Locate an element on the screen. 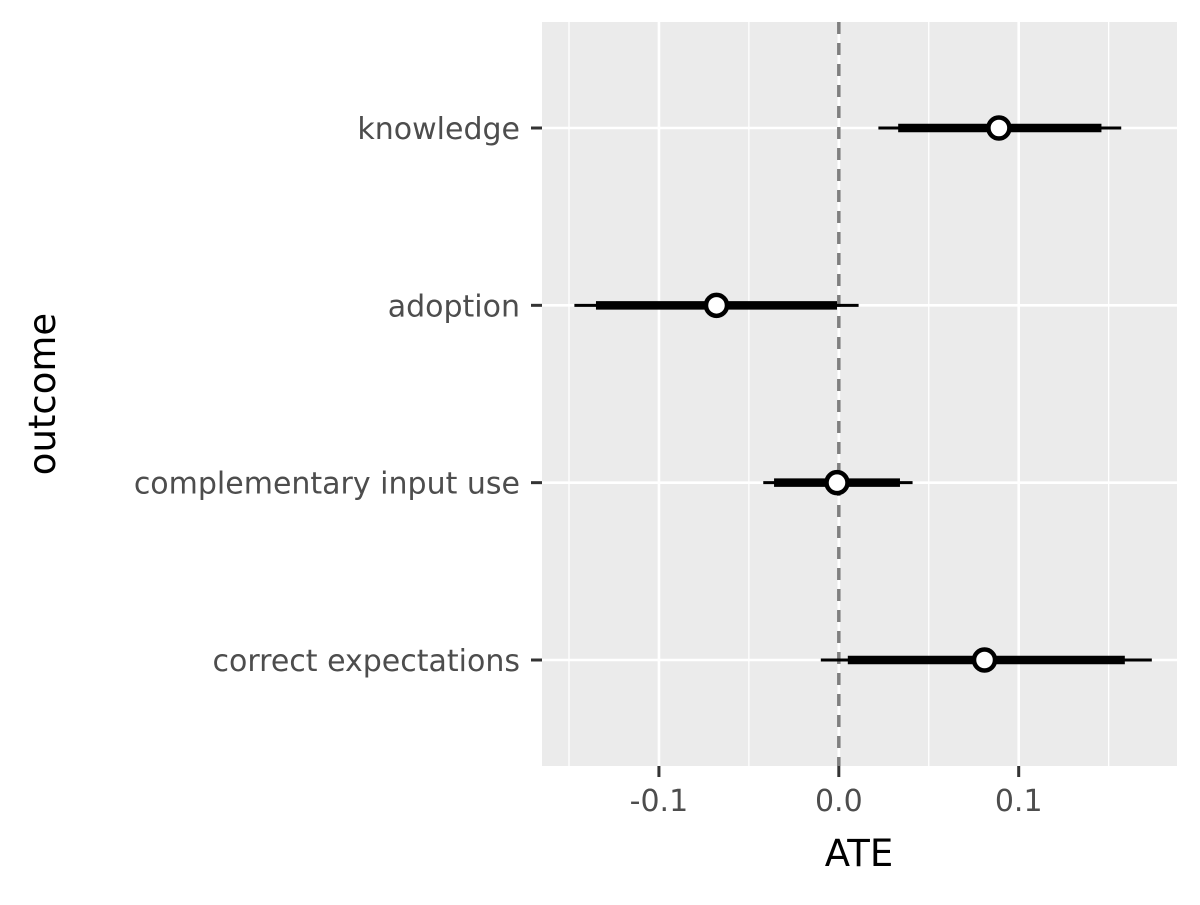 This screenshot has height=905, width=1200. x-axis: -0.1 0.0 0.1 is located at coordinates (836, 792).